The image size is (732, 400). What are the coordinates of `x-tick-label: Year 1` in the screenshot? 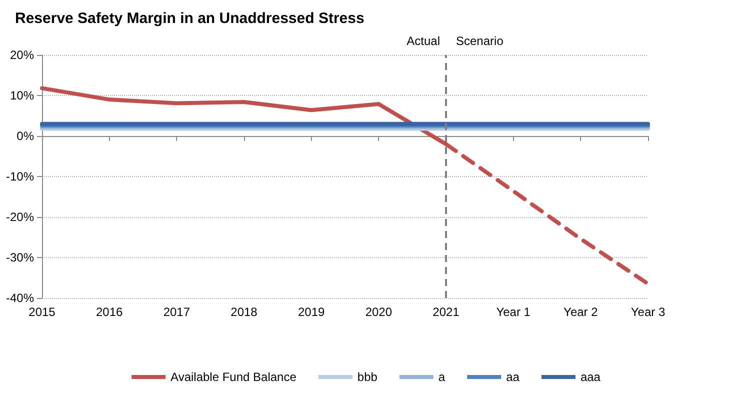 It's located at (513, 312).